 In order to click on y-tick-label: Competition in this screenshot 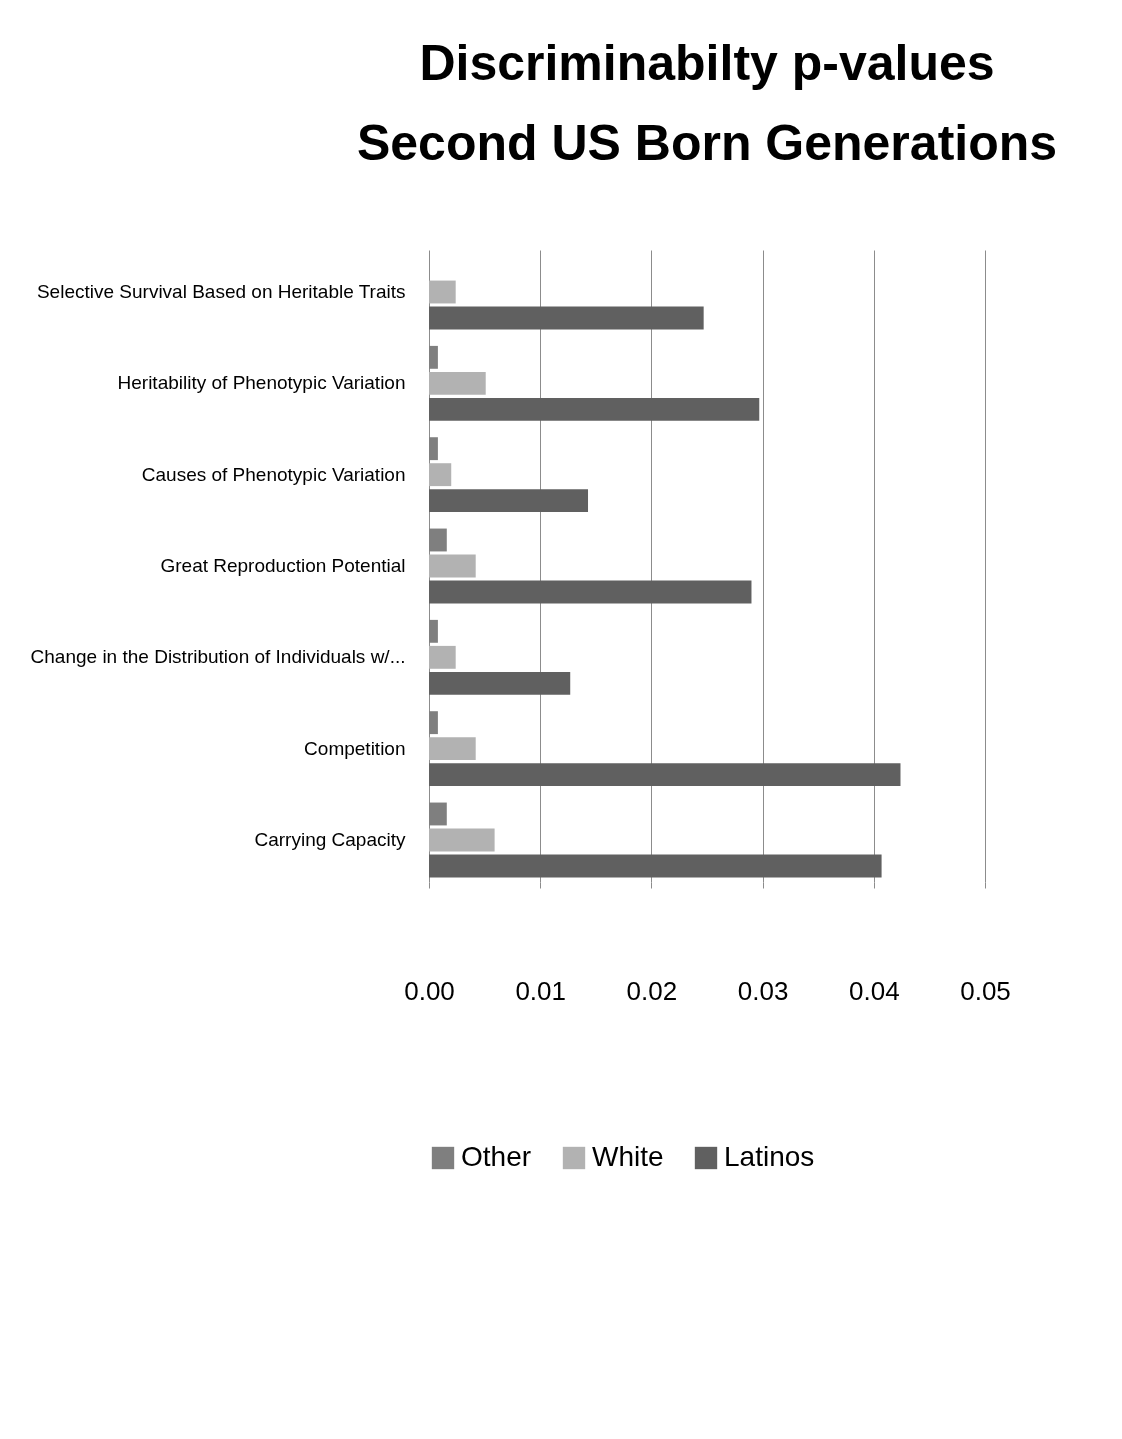, I will do `click(355, 748)`.